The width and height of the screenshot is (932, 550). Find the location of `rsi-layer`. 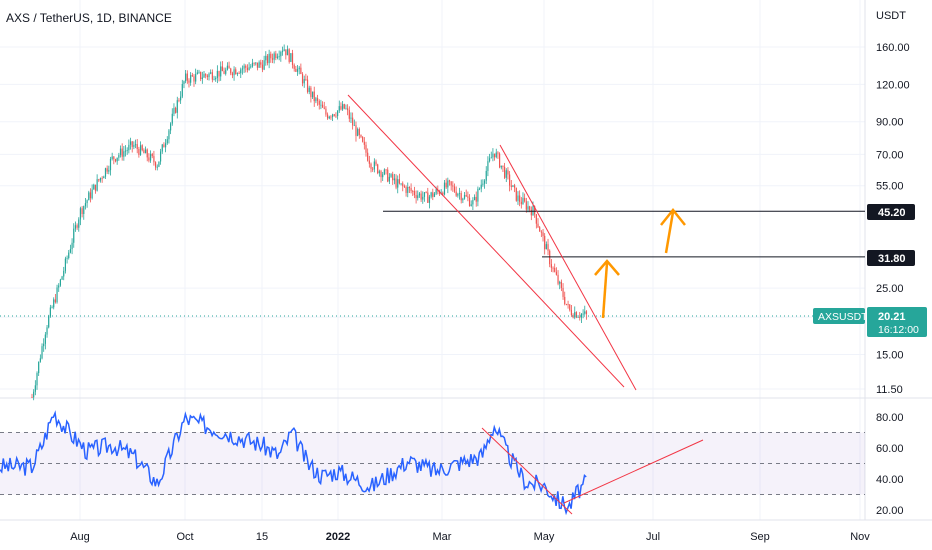

rsi-layer is located at coordinates (293, 463).